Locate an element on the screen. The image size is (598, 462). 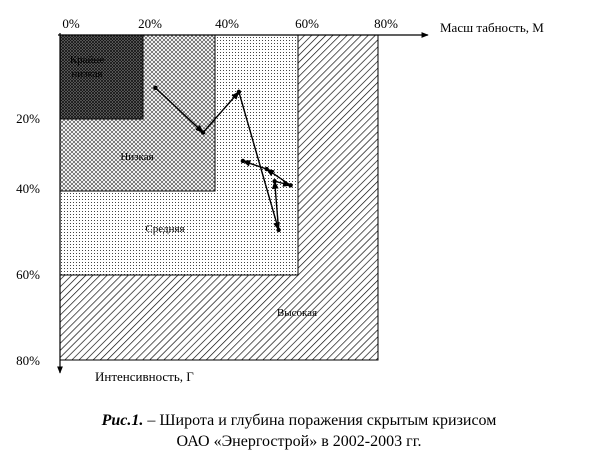
zone-label-extremely-low-line1: Крайне is located at coordinates (87, 60).